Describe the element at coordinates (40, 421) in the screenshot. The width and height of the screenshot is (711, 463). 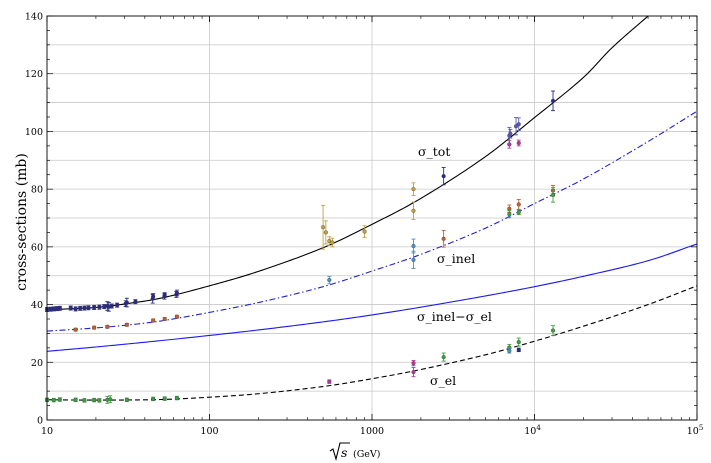
I see `y-tick-label: 0` at that location.